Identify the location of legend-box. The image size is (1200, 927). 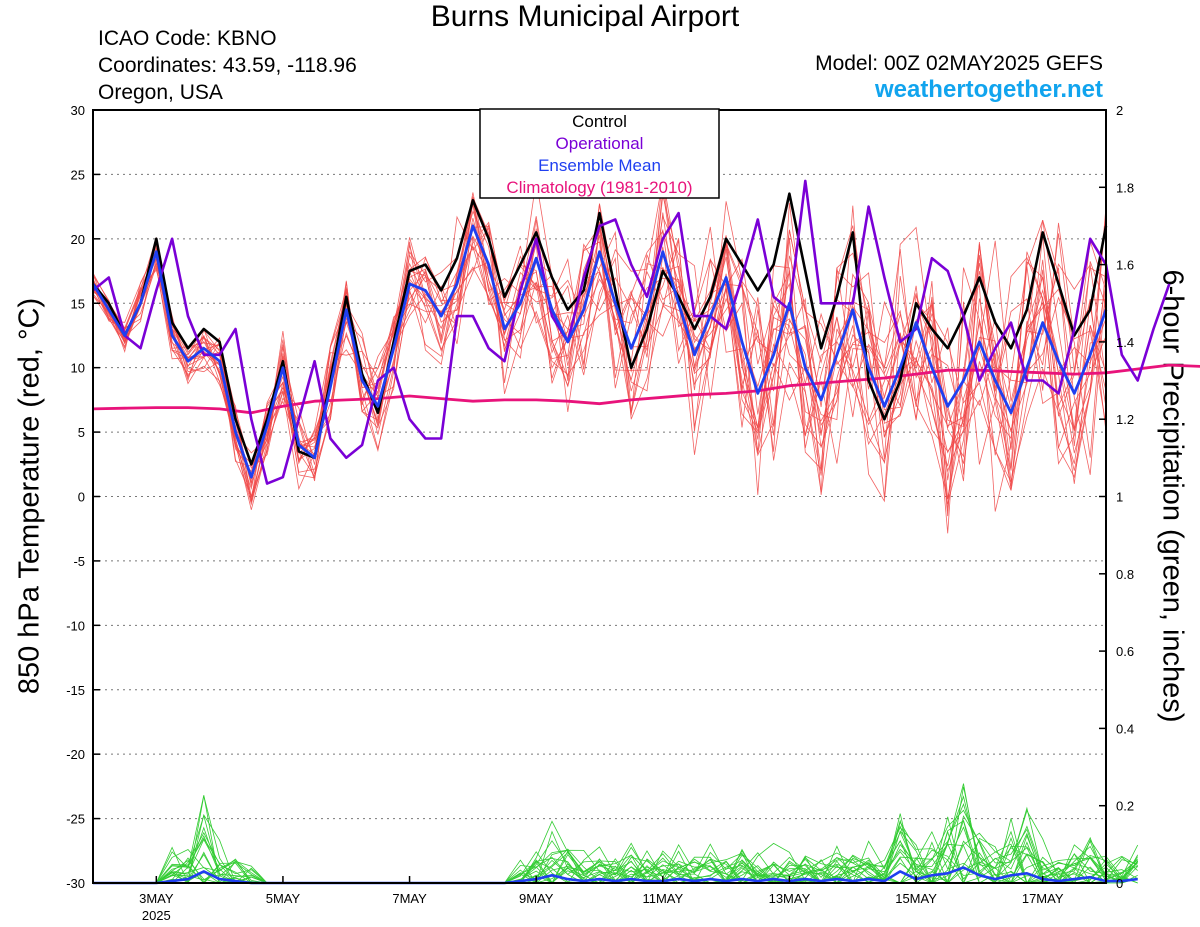
(599, 153).